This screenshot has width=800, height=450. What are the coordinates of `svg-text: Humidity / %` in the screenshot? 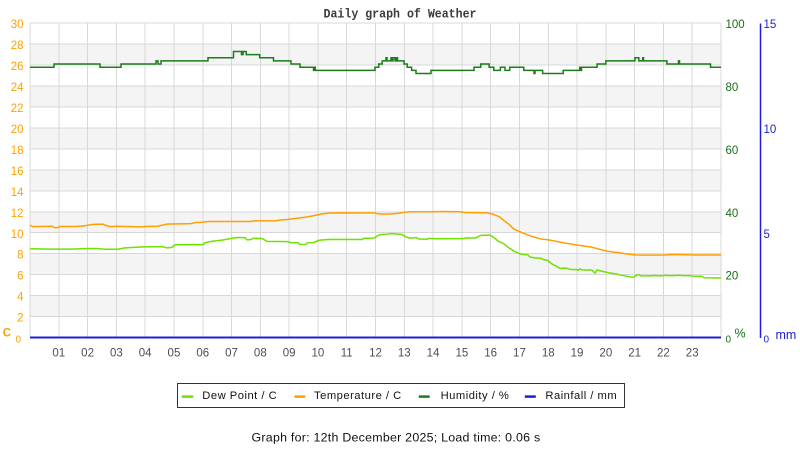 It's located at (475, 396).